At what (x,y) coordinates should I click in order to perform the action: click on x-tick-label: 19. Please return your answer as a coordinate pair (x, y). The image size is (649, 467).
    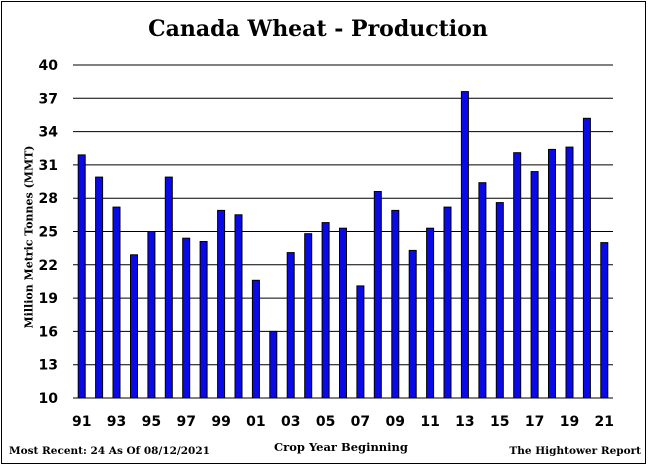
    Looking at the image, I should click on (569, 422).